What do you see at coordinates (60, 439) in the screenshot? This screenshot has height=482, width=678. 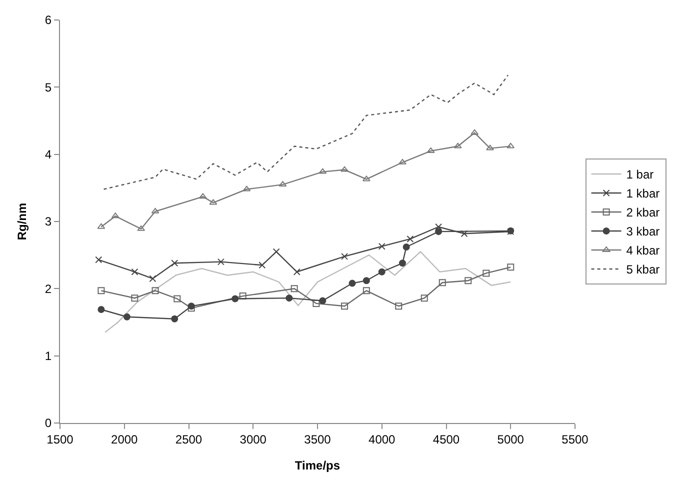 I see `x-tick-label: 1500` at bounding box center [60, 439].